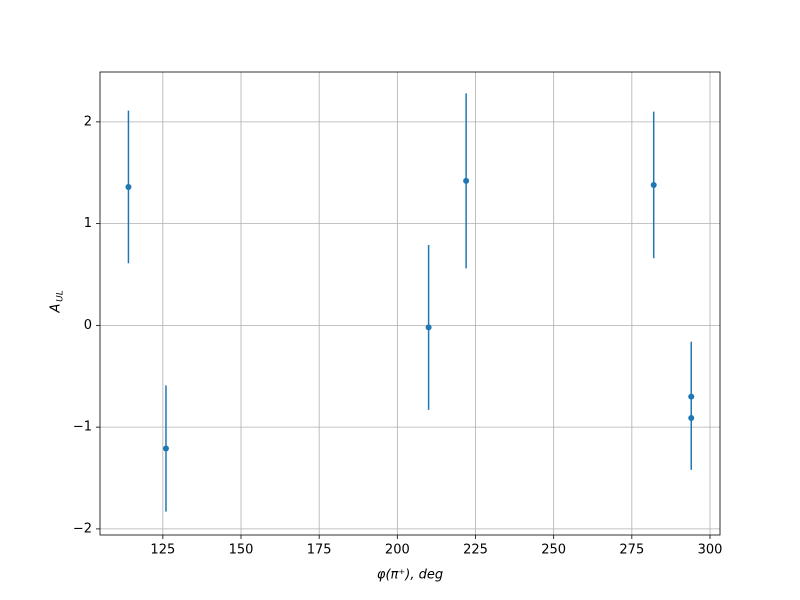 This screenshot has height=600, width=800. What do you see at coordinates (410, 575) in the screenshot?
I see `x-axis-label: φ(π⁺), deg` at bounding box center [410, 575].